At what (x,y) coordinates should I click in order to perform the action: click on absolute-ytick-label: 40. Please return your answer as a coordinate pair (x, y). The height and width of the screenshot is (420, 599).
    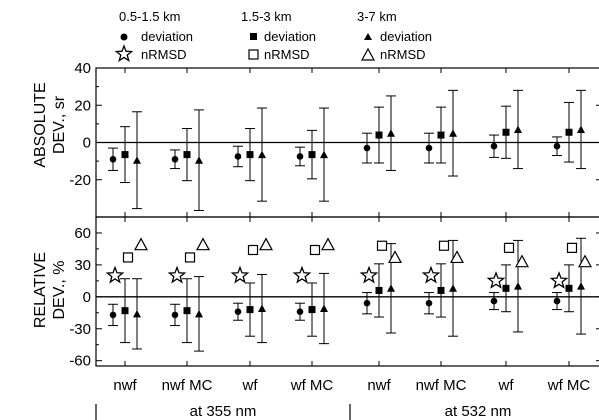
    Looking at the image, I should click on (82, 68).